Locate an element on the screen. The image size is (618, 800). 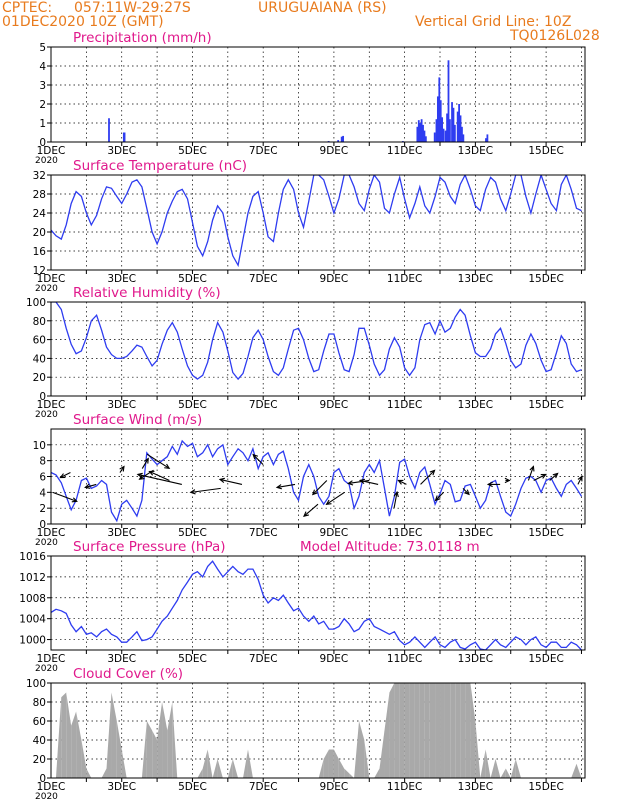
chart-title: Cloud Cover (%) is located at coordinates (128, 674).